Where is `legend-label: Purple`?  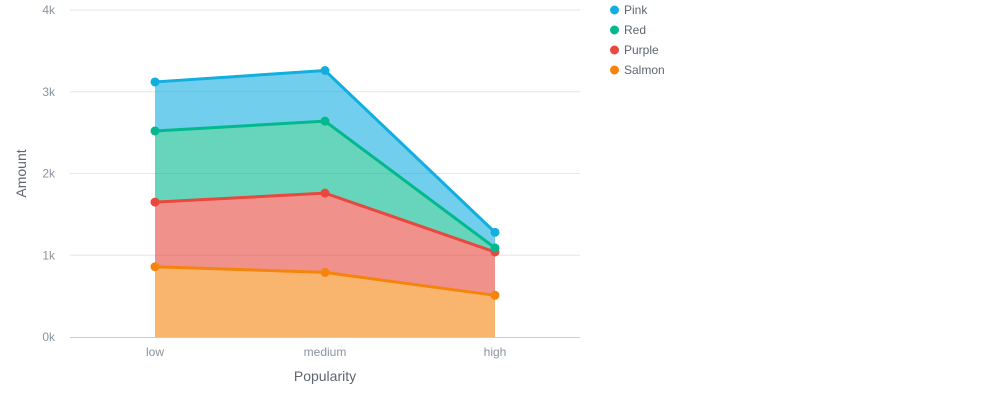
legend-label: Purple is located at coordinates (641, 50).